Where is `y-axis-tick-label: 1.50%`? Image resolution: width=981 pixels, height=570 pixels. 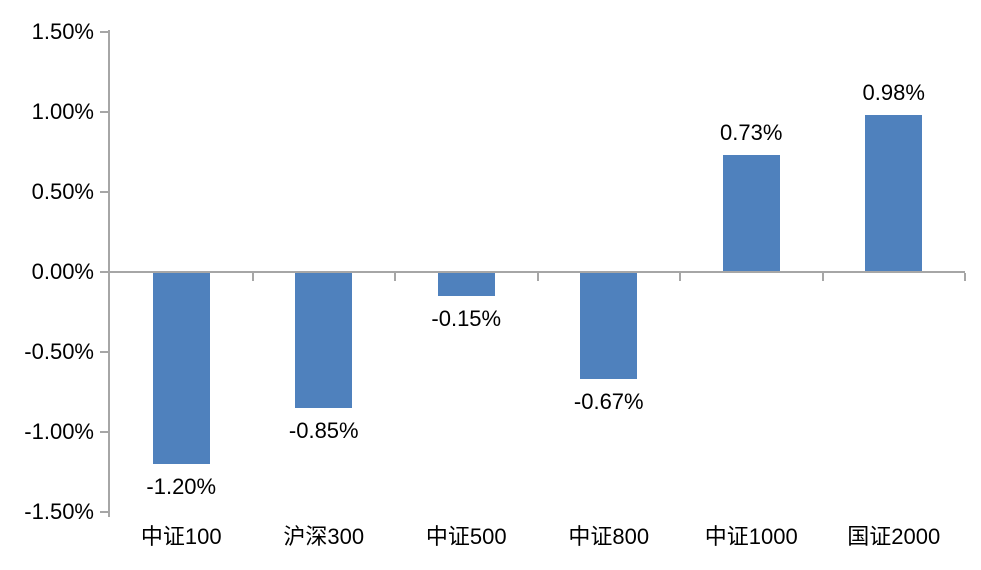
y-axis-tick-label: 1.50% is located at coordinates (62, 31).